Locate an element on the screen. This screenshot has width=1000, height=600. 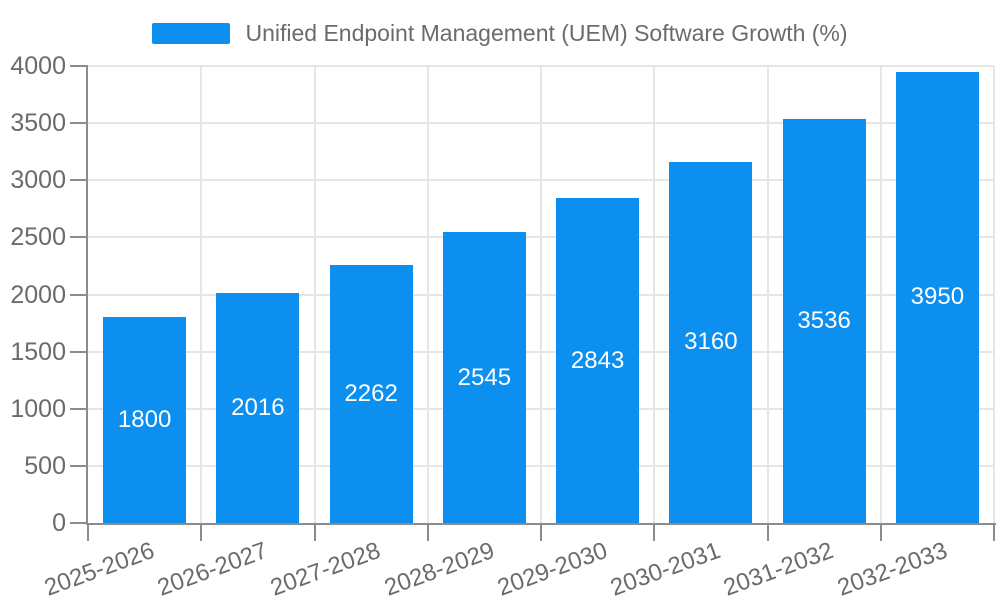
x-axis-label: 2028-2029 is located at coordinates (439, 568).